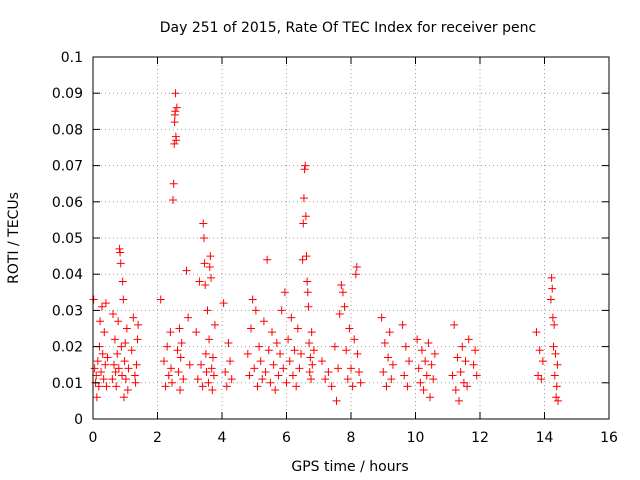 This screenshot has height=480, width=640. Describe the element at coordinates (349, 467) in the screenshot. I see `x-axis-label: GPS time / hours` at that location.